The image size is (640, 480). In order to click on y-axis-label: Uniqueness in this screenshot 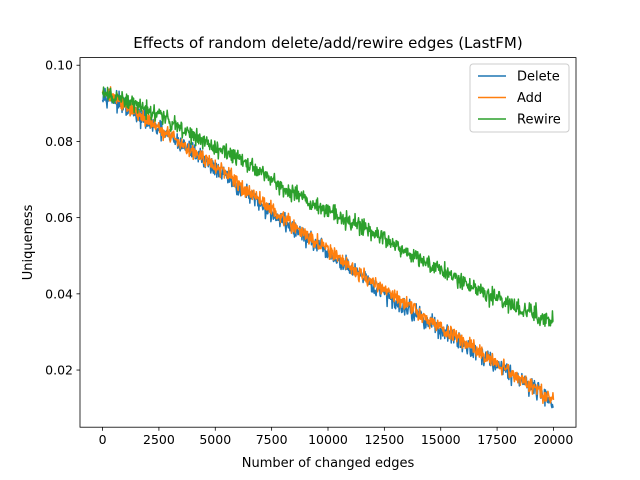, I will do `click(28, 242)`.